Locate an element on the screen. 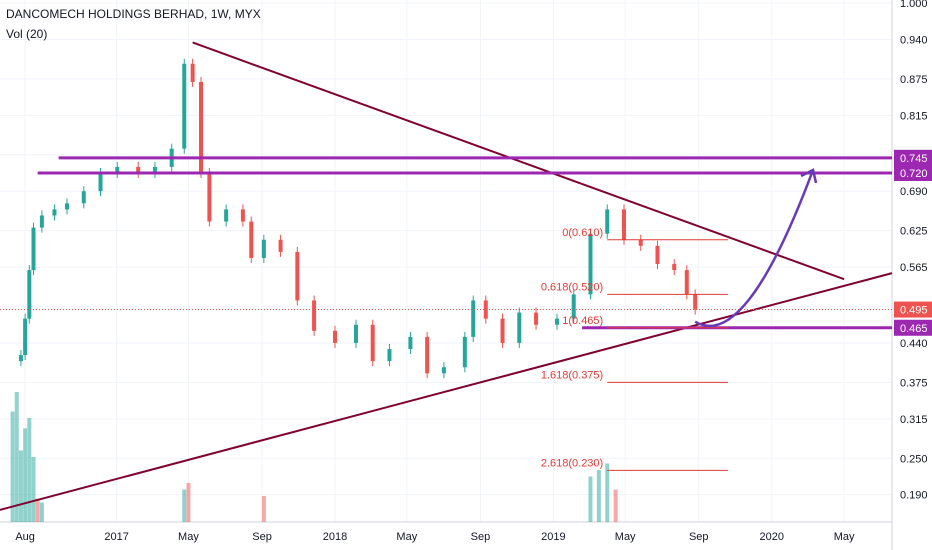 The image size is (932, 550). y-tick-label: 0.690 is located at coordinates (914, 192).